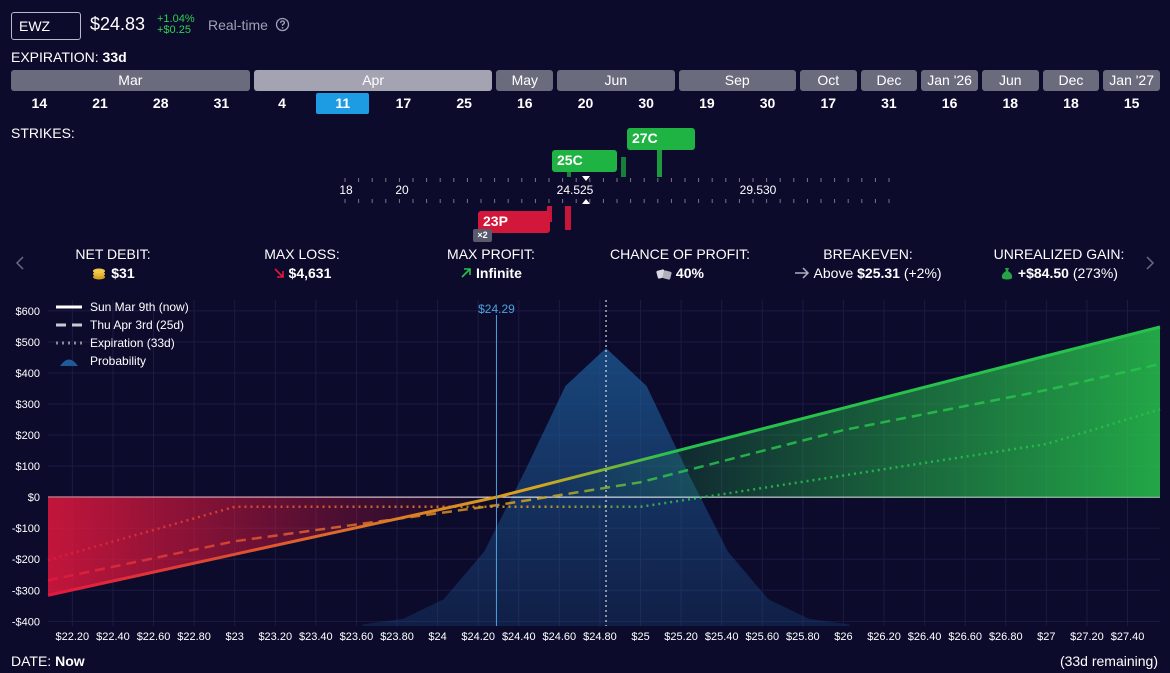 The width and height of the screenshot is (1170, 673). What do you see at coordinates (302, 254) in the screenshot?
I see `stat-label: MAX LOSS:` at bounding box center [302, 254].